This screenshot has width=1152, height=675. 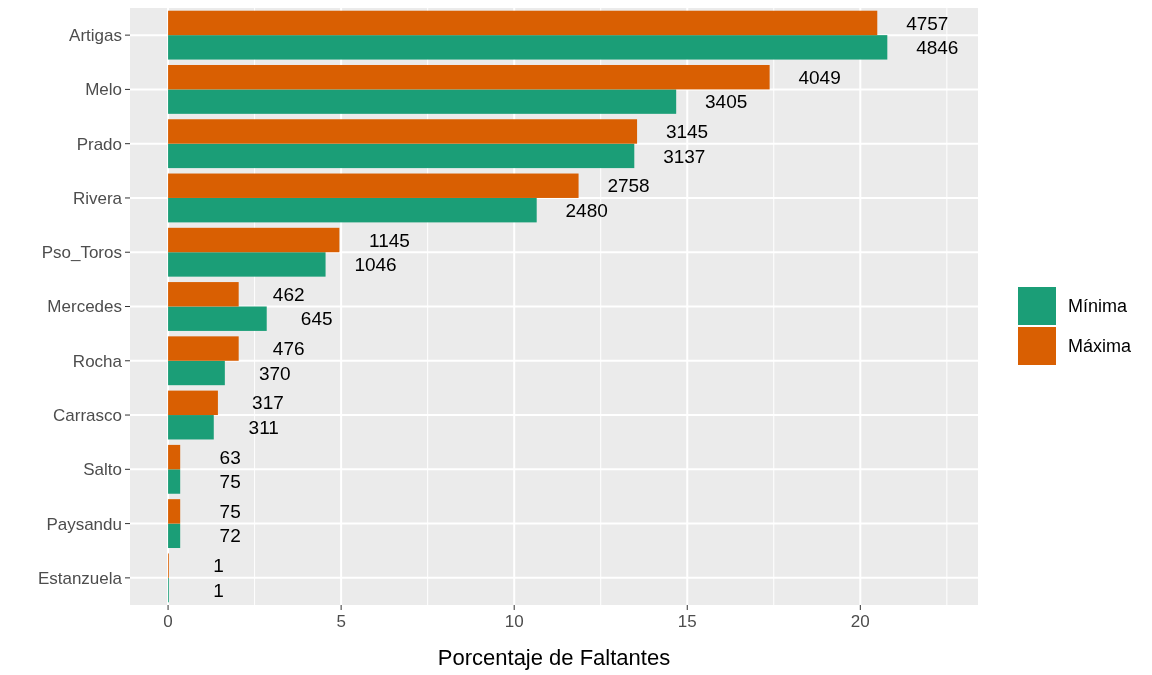 What do you see at coordinates (268, 403) in the screenshot?
I see `annotation: 317` at bounding box center [268, 403].